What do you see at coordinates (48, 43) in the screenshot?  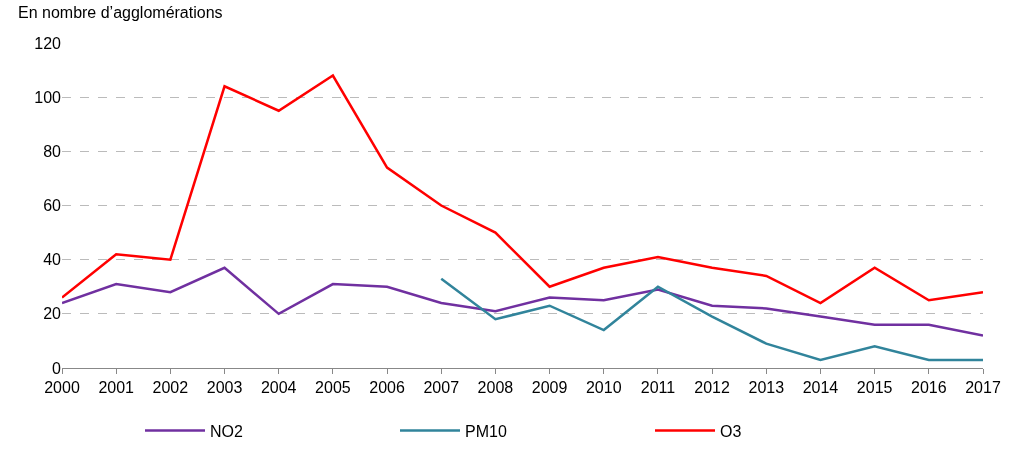 I see `y-tick-label: 120` at bounding box center [48, 43].